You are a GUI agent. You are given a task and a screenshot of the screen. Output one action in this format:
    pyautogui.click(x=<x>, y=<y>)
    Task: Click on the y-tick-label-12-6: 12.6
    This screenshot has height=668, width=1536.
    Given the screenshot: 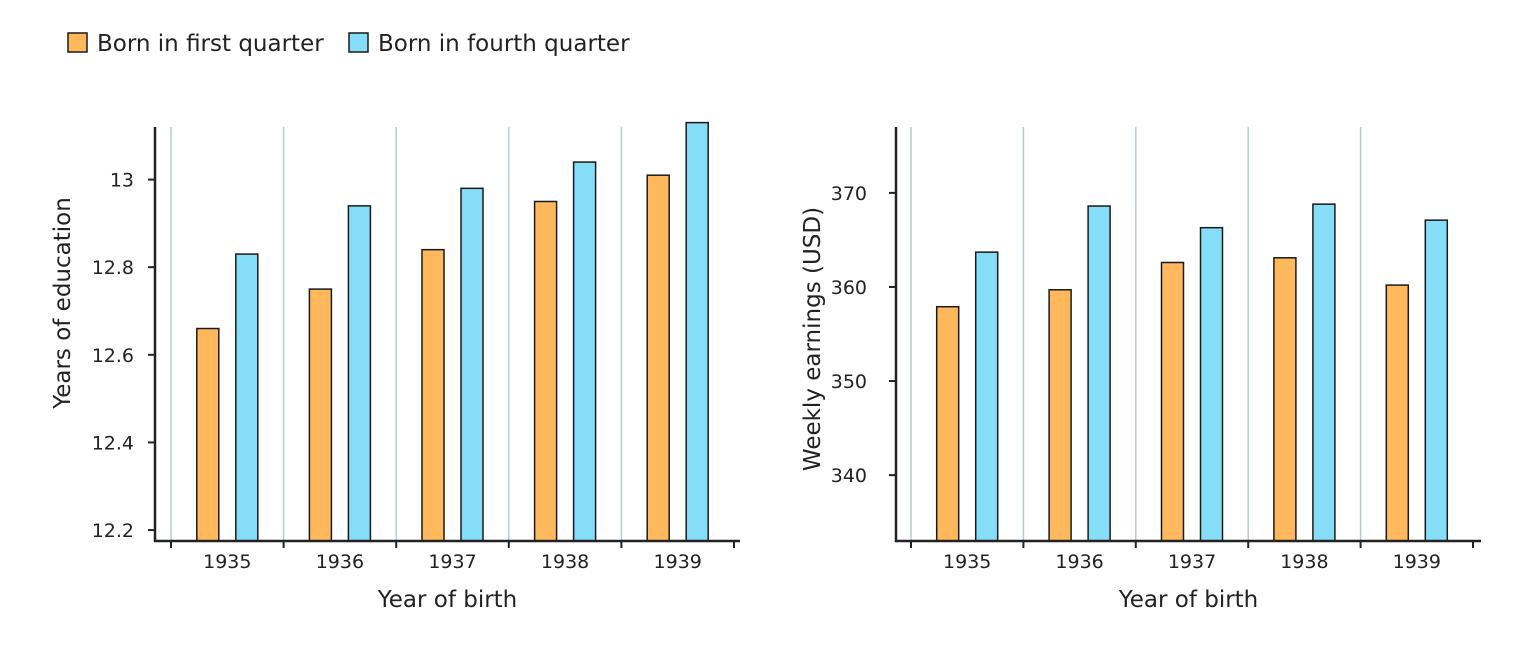 What is the action you would take?
    pyautogui.click(x=113, y=356)
    